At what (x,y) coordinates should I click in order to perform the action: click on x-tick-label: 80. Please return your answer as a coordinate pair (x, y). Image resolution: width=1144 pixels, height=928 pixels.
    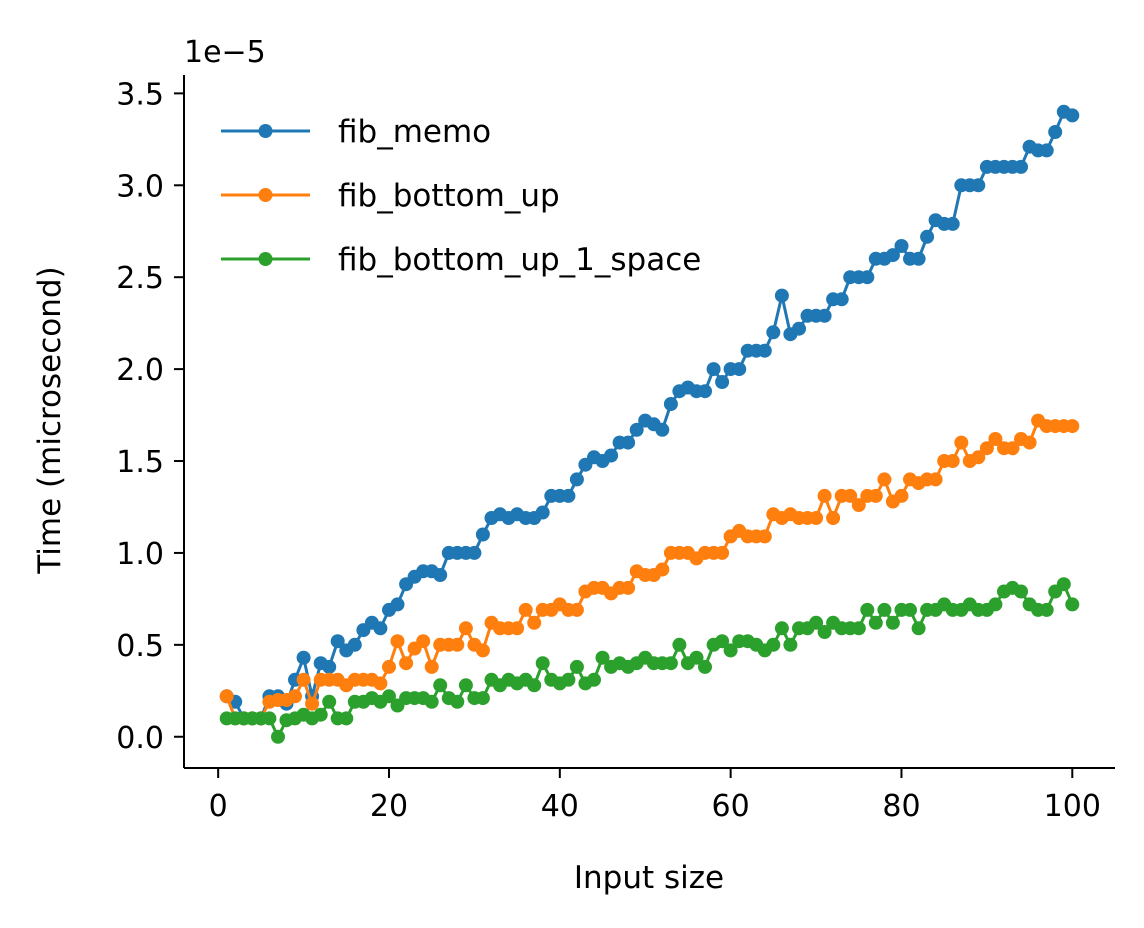
    Looking at the image, I should click on (901, 806).